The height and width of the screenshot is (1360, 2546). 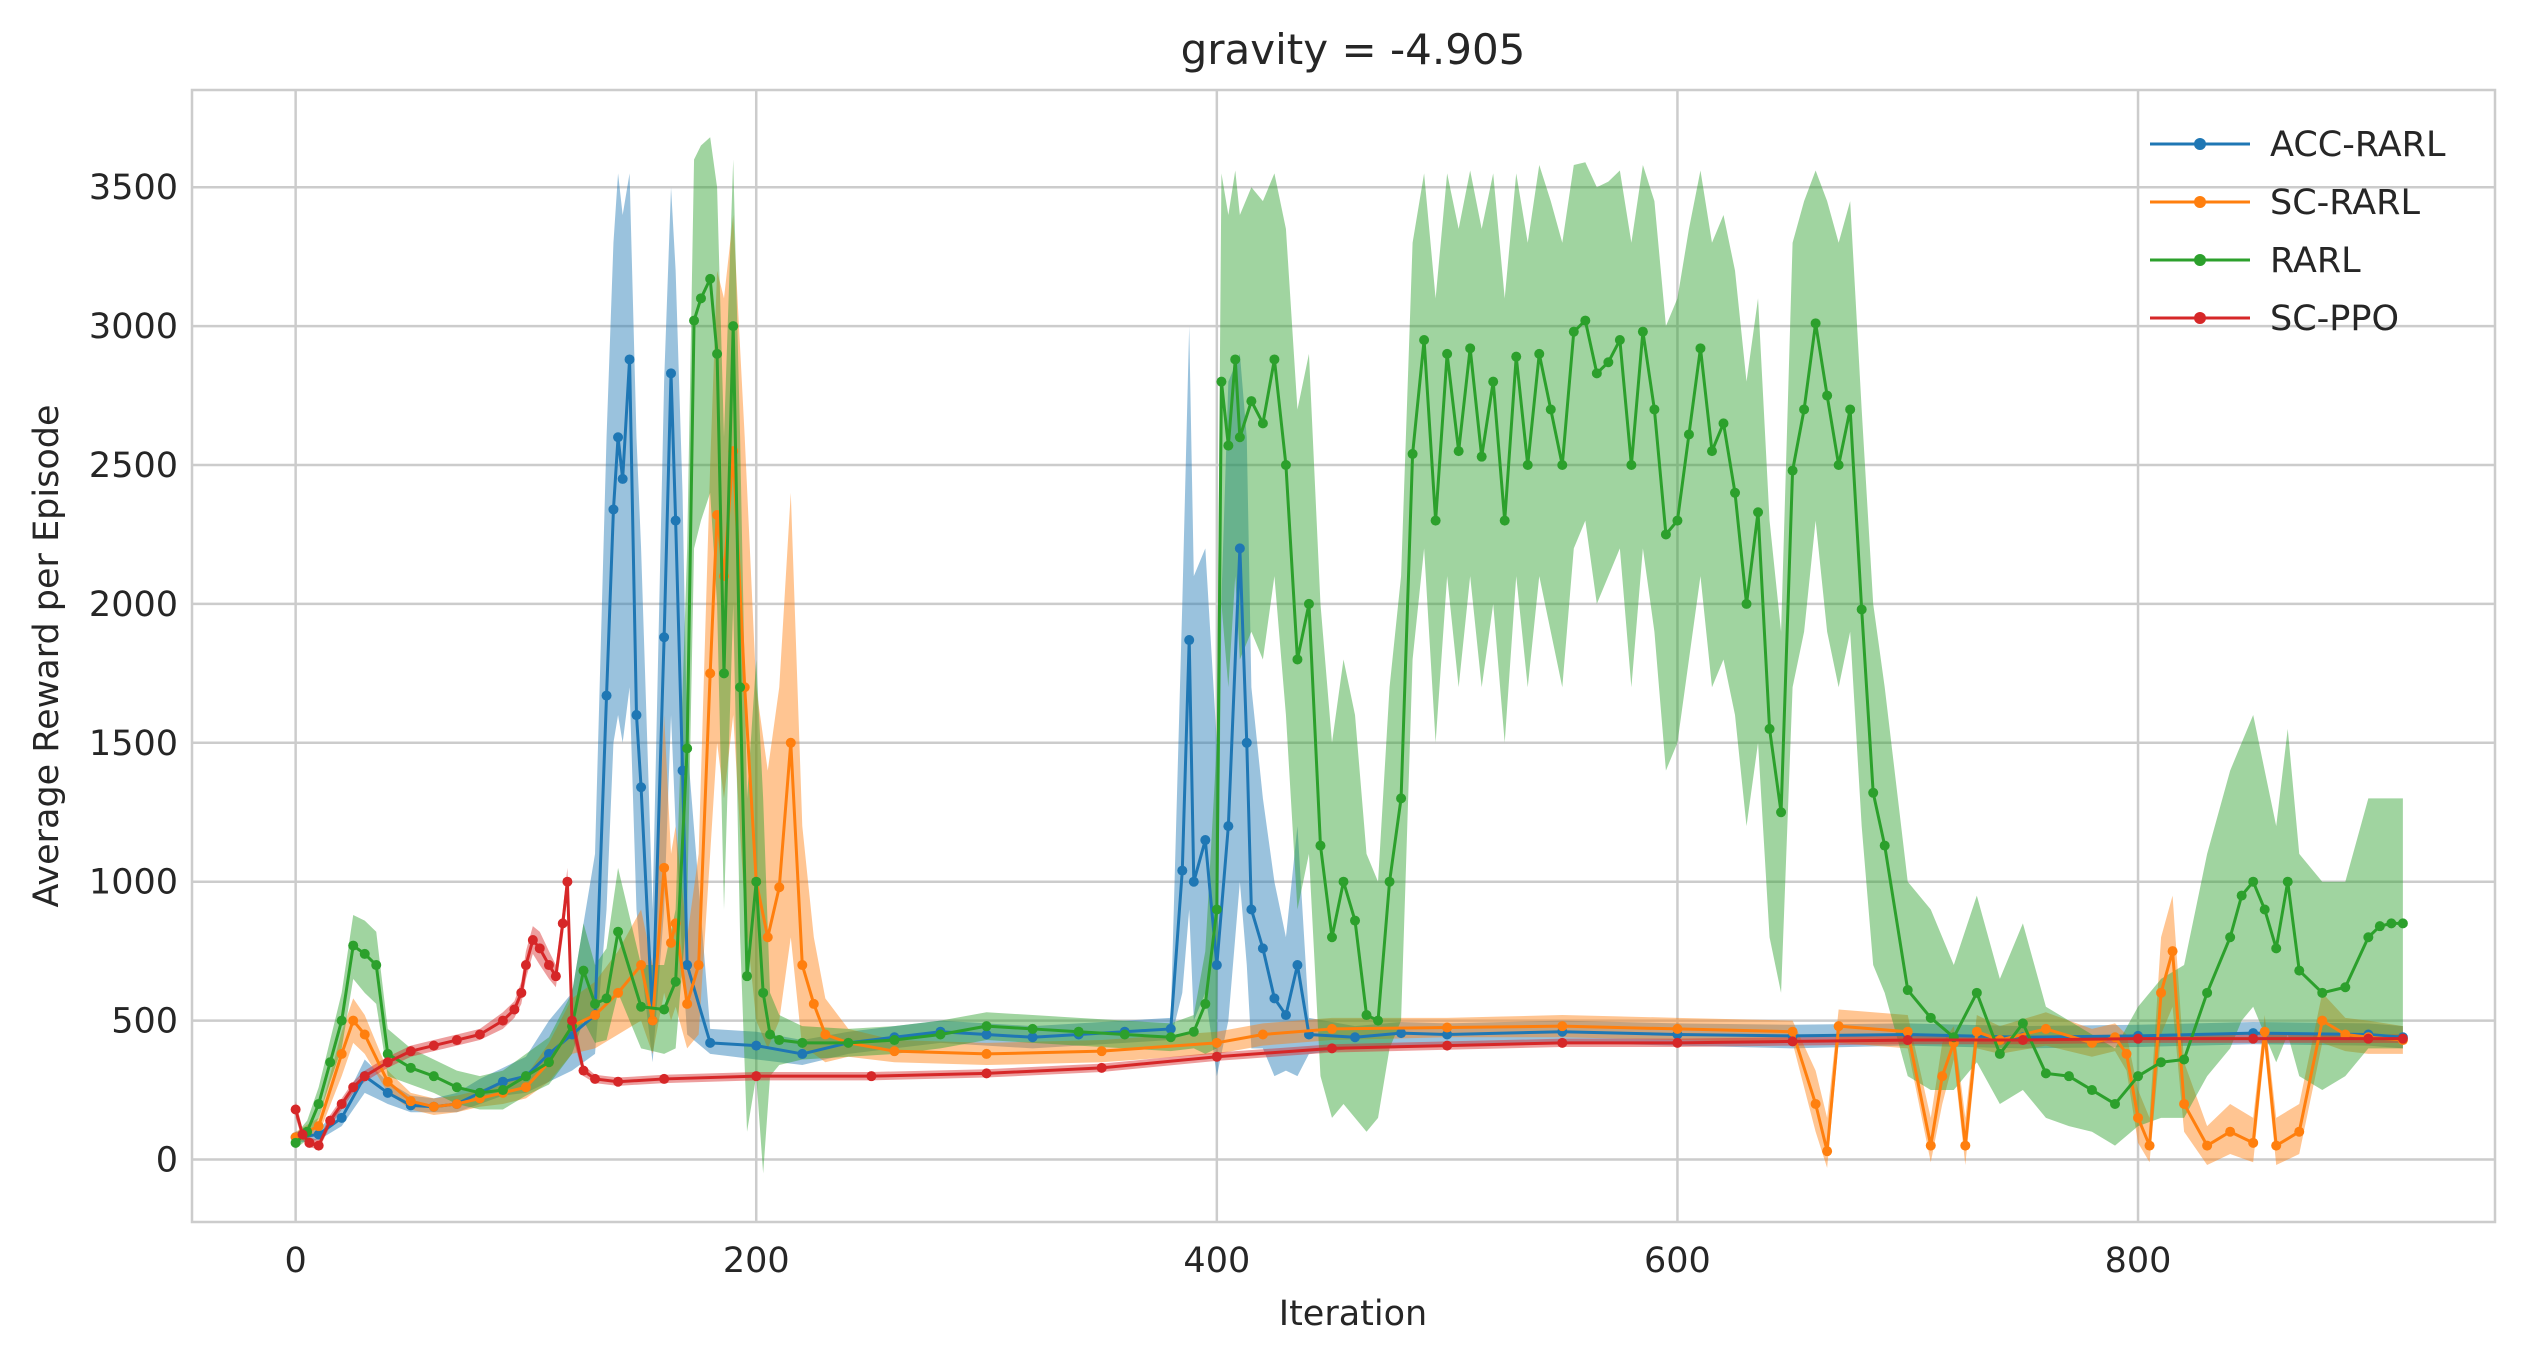 What do you see at coordinates (133, 327) in the screenshot?
I see `y-tick-label: 3000` at bounding box center [133, 327].